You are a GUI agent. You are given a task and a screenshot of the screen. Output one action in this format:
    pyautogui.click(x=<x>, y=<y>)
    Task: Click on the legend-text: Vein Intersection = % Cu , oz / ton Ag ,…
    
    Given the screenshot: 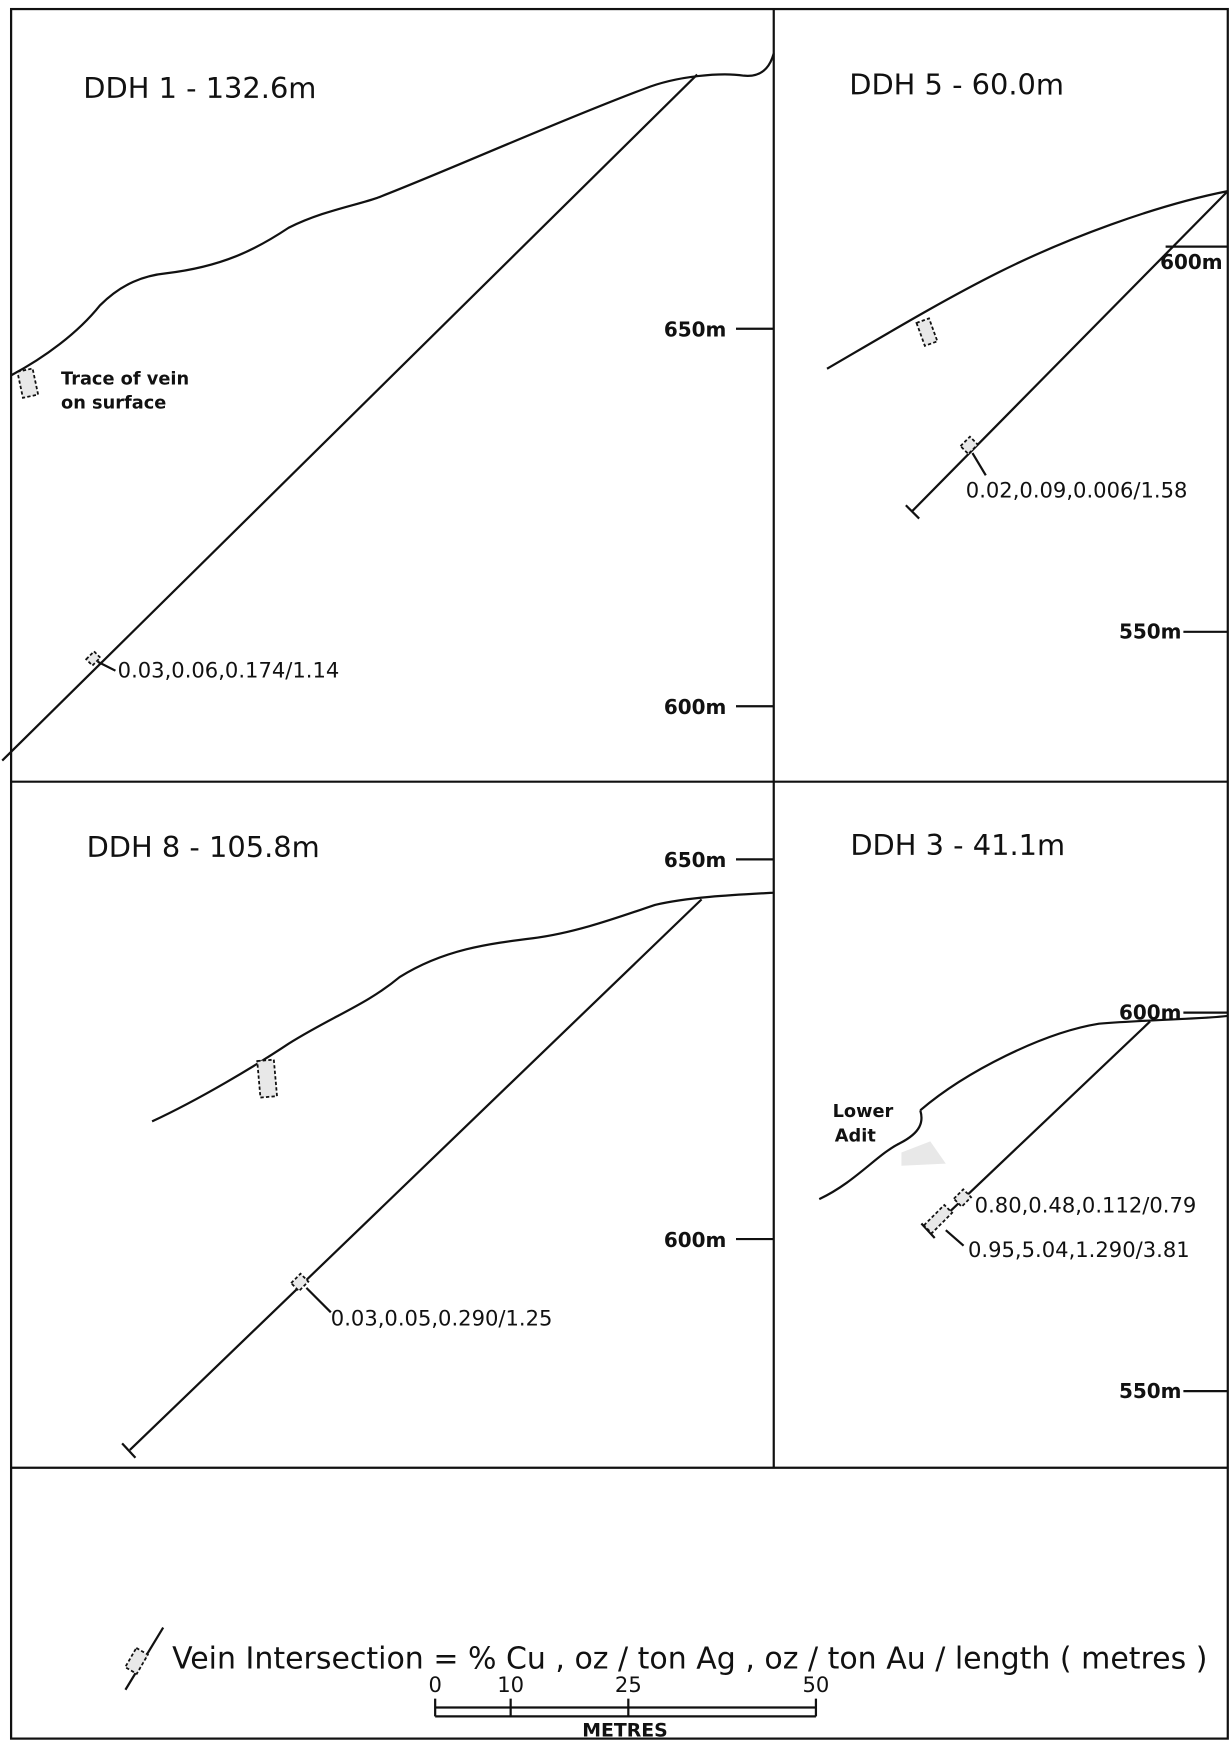 What is the action you would take?
    pyautogui.click(x=689, y=1659)
    